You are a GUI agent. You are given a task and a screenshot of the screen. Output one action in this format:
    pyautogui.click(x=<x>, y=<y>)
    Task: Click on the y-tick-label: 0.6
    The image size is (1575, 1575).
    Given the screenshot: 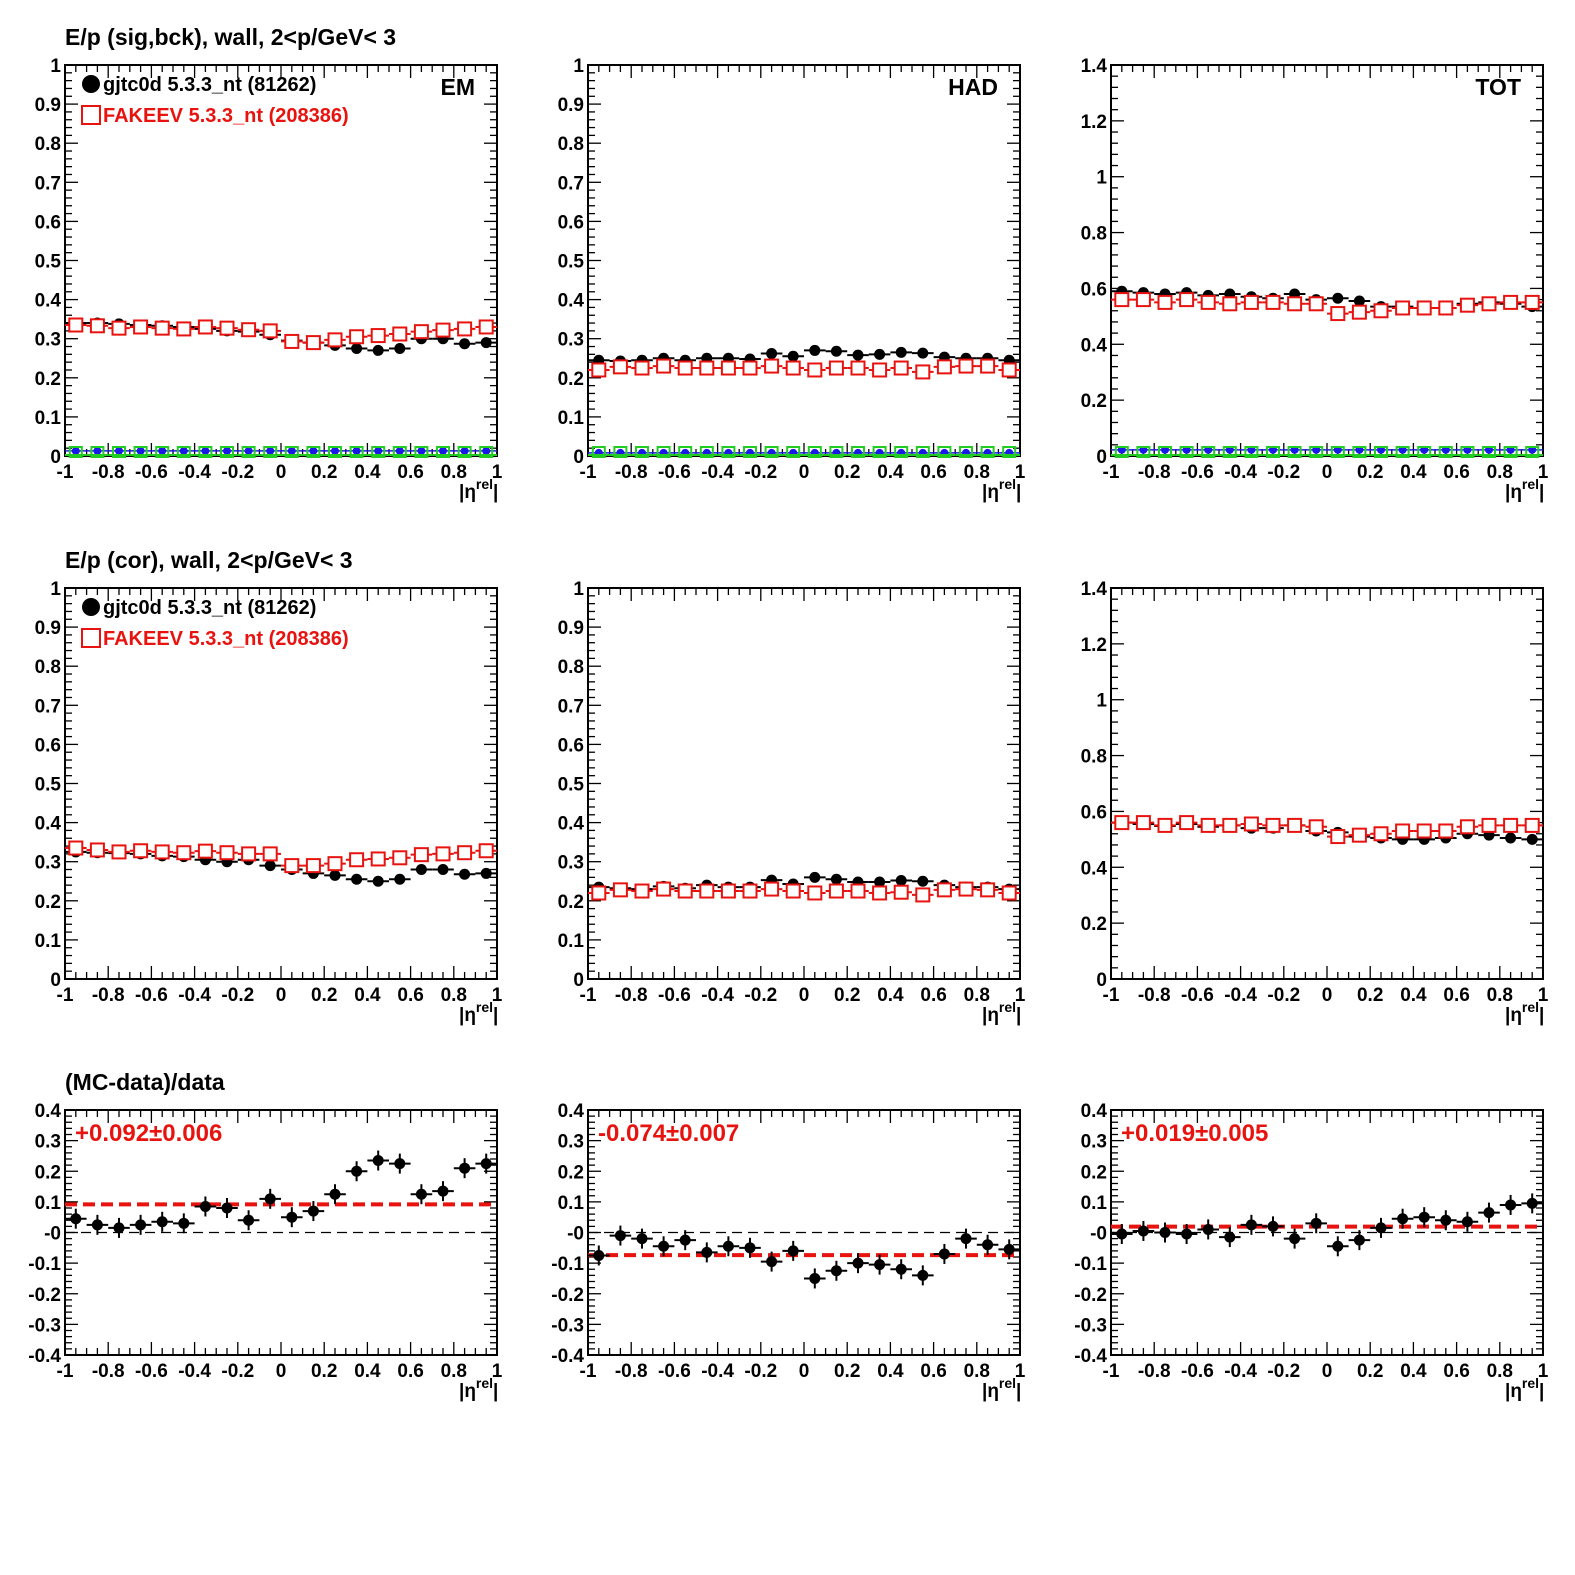 What is the action you would take?
    pyautogui.click(x=48, y=222)
    